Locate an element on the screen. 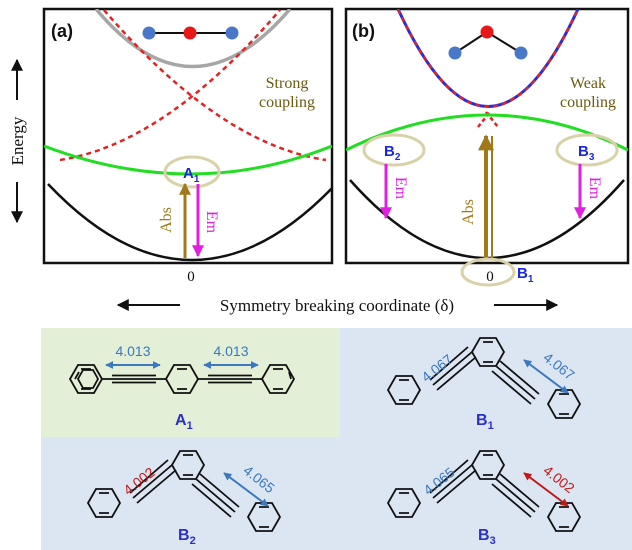 The height and width of the screenshot is (550, 632). bond-length-a1-right: 4.013 is located at coordinates (230, 351).